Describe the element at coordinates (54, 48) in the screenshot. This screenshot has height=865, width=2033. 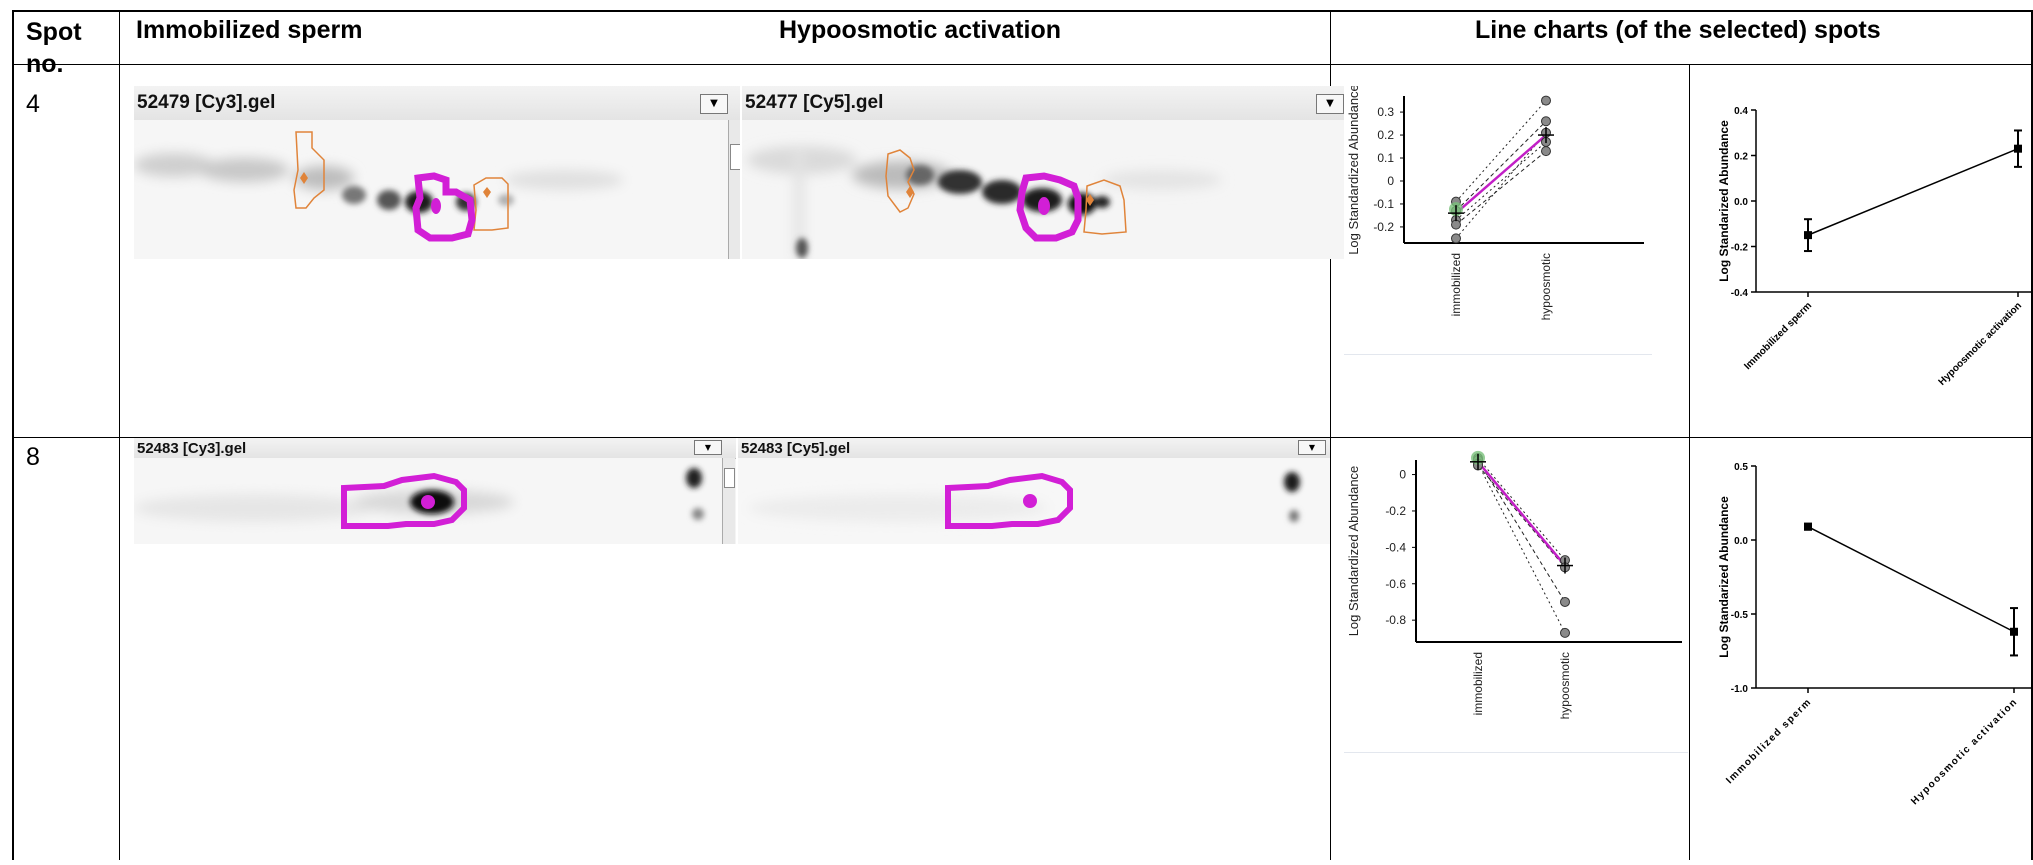
I see `header-spot-no: Spot no.` at that location.